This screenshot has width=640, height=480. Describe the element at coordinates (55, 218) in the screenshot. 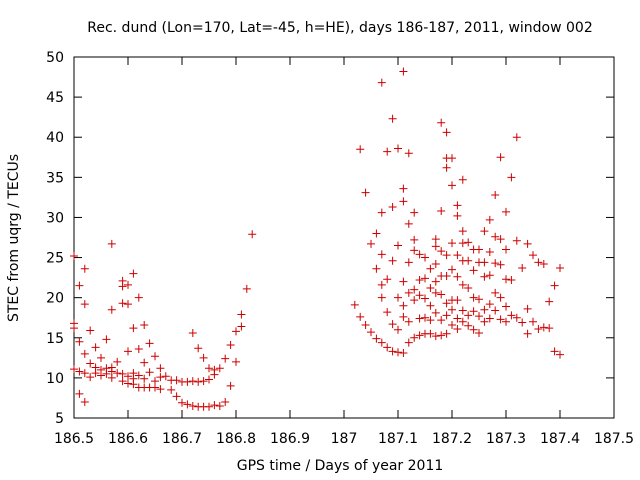

I see `y-tick-label: 30` at that location.